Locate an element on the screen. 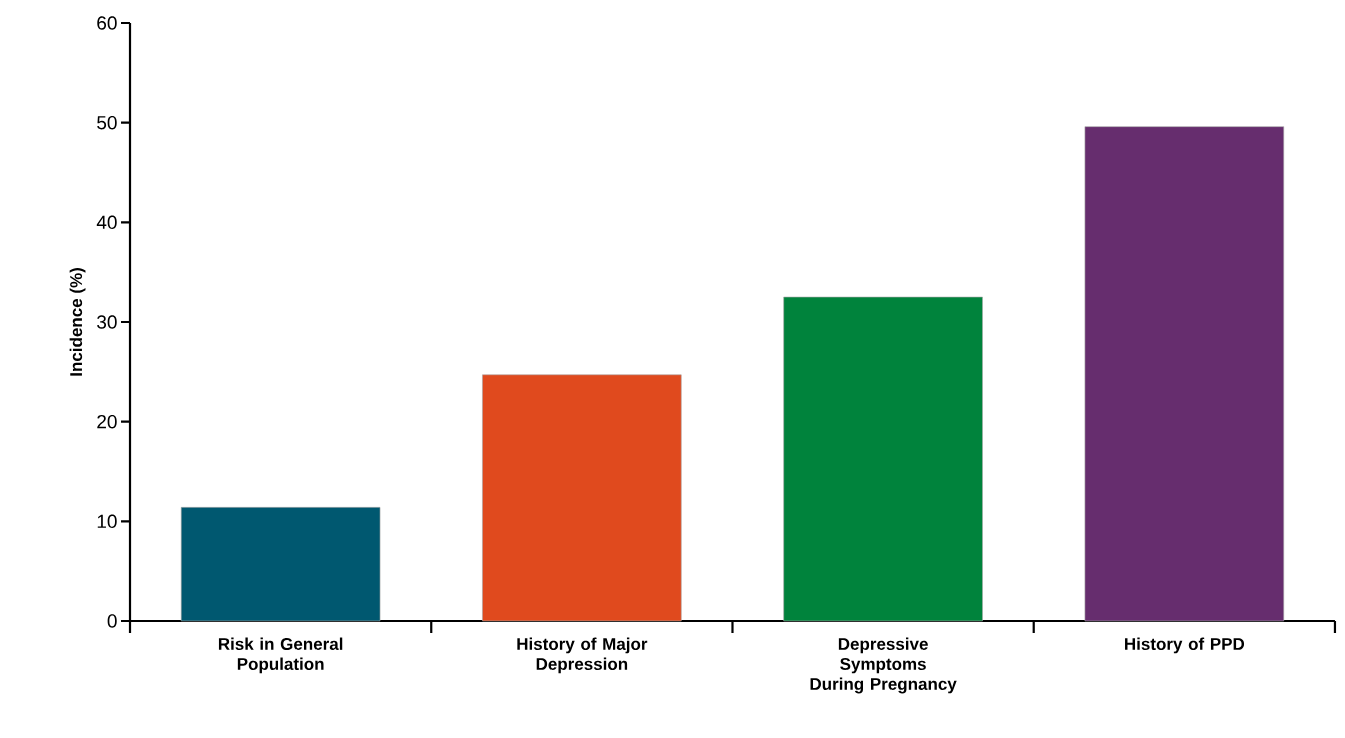 This screenshot has width=1345, height=738. y-axis-title: Incidence (%) is located at coordinates (77, 322).